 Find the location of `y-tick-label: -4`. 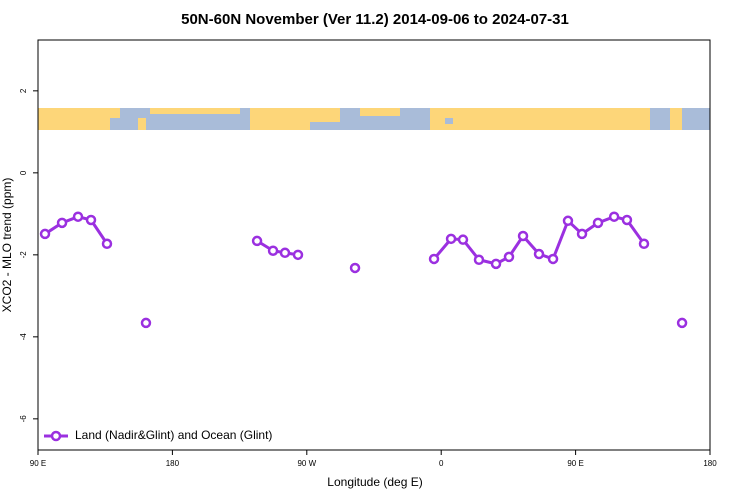

y-tick-label: -4 is located at coordinates (23, 337).